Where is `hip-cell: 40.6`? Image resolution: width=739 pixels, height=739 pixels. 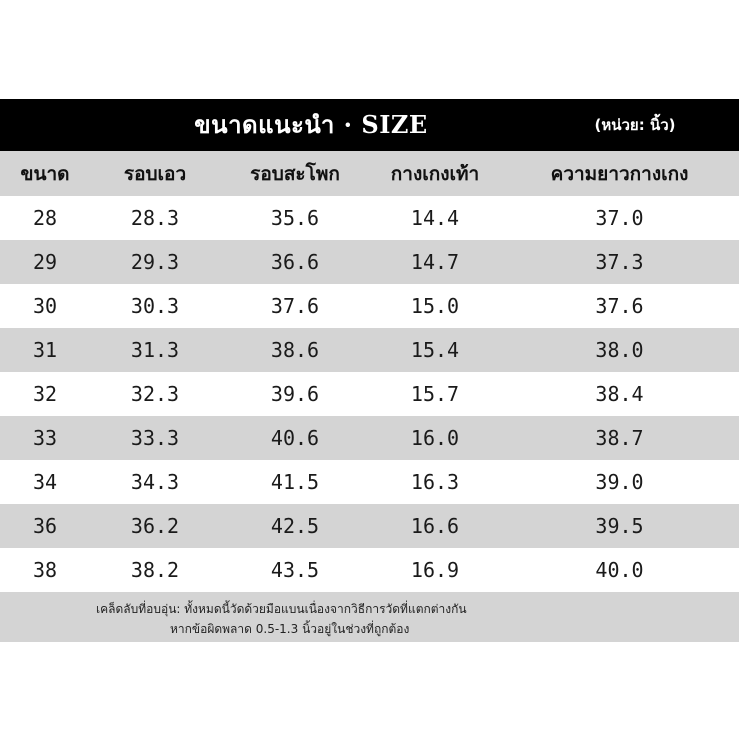 hip-cell: 40.6 is located at coordinates (295, 438).